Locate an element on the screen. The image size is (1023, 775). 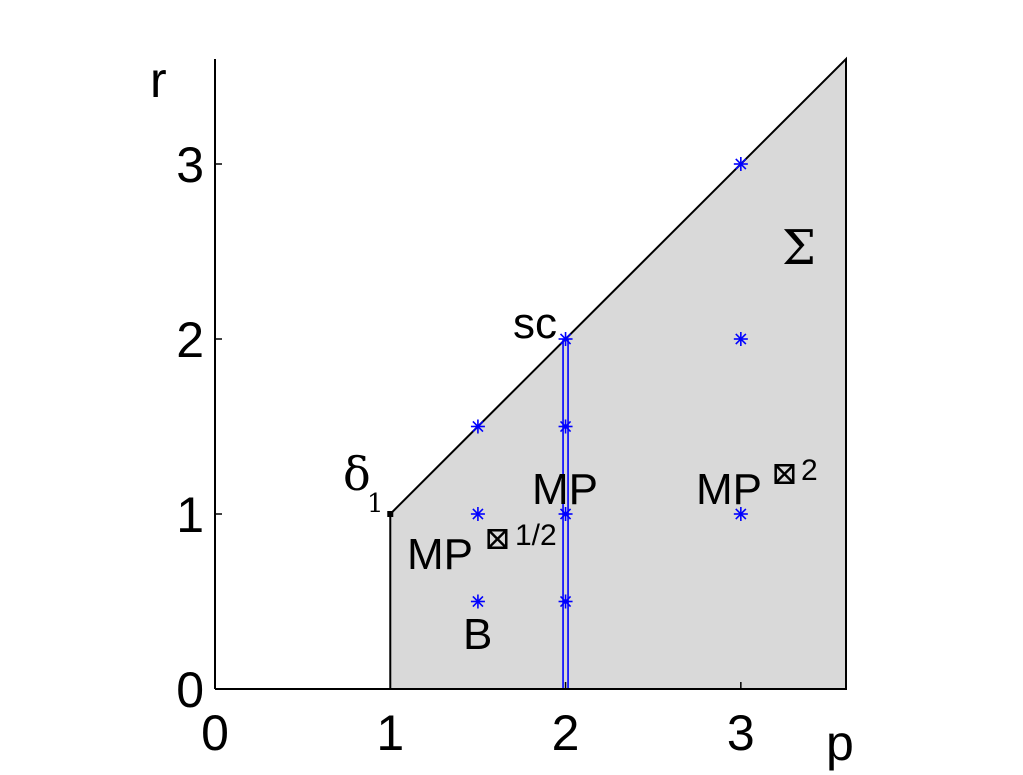
corner-marker is located at coordinates (390, 514).